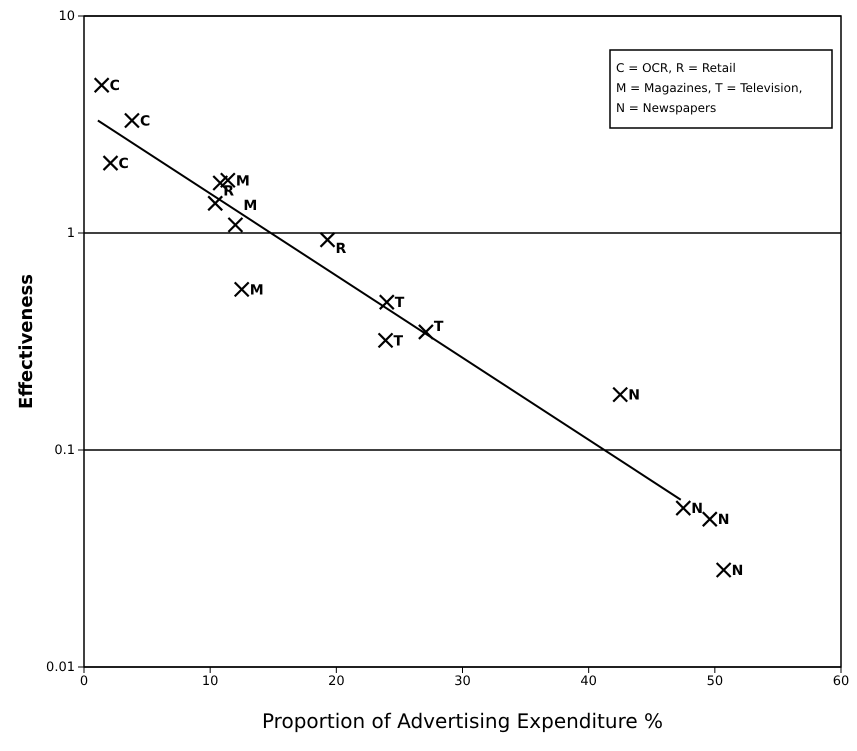 This screenshot has width=857, height=751. Describe the element at coordinates (60, 668) in the screenshot. I see `y-tick-label: 0.01` at that location.